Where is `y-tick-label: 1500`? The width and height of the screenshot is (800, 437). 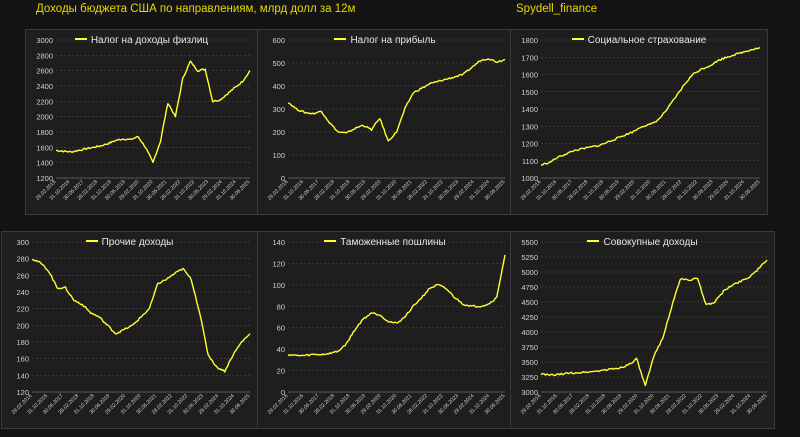
y-tick-label: 1500 is located at coordinates (529, 92).